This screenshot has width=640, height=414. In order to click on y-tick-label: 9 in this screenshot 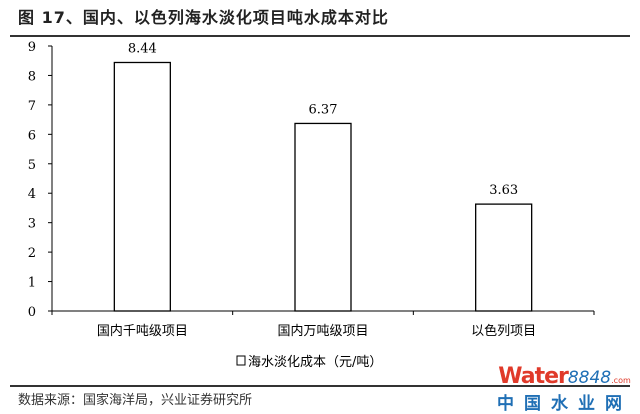, I will do `click(32, 47)`.